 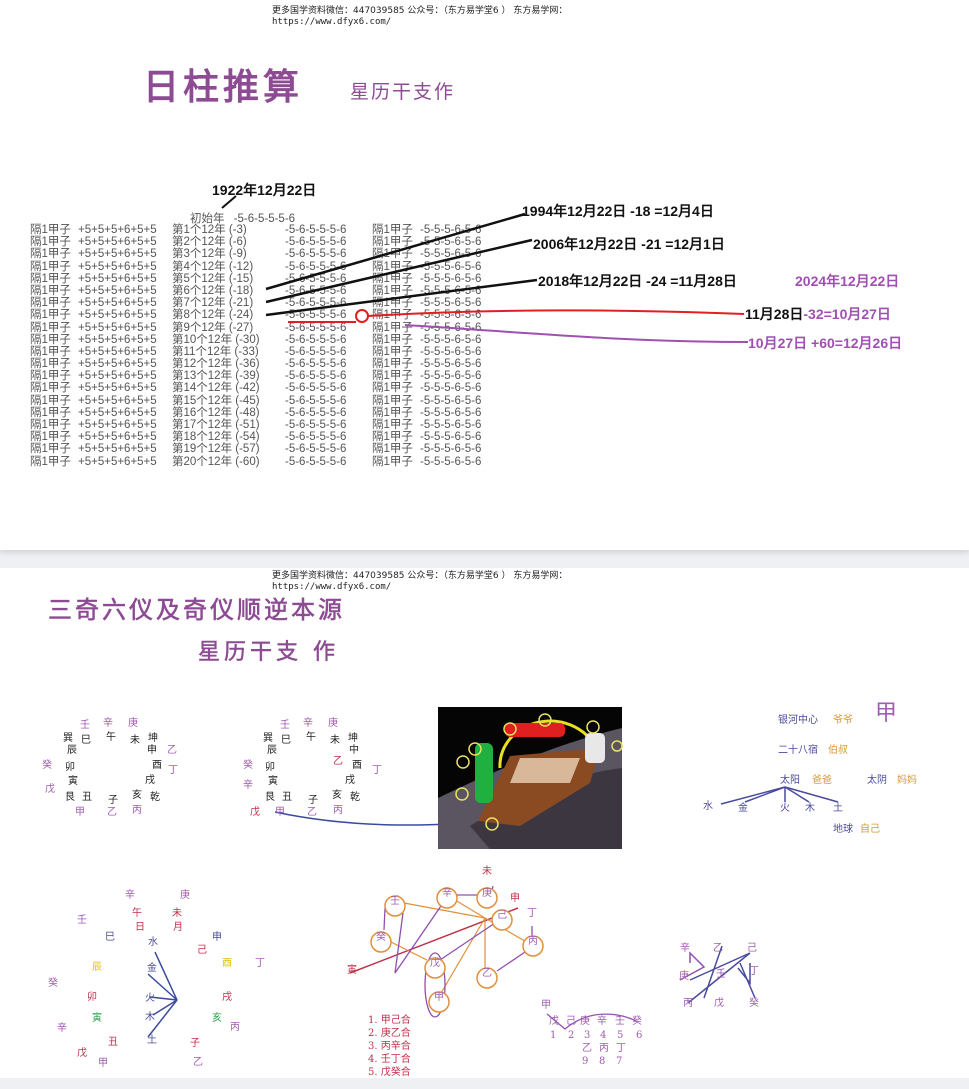 What do you see at coordinates (177, 913) in the screenshot?
I see `wheel3-label: 未` at bounding box center [177, 913].